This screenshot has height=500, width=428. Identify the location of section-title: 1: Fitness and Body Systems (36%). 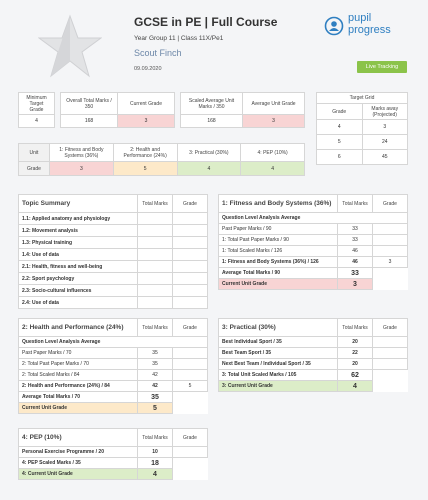
(278, 203).